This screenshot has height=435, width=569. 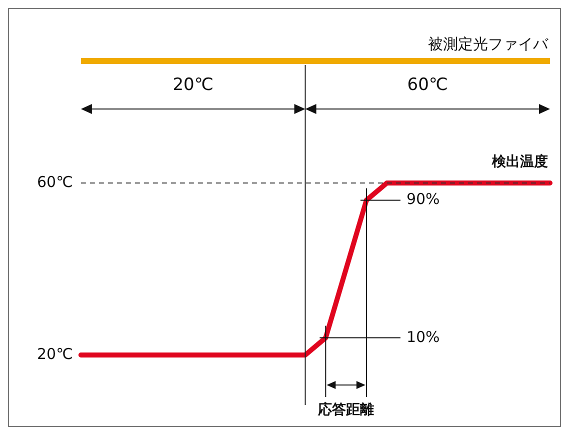 What do you see at coordinates (346, 410) in the screenshot?
I see `text: 応答距離` at bounding box center [346, 410].